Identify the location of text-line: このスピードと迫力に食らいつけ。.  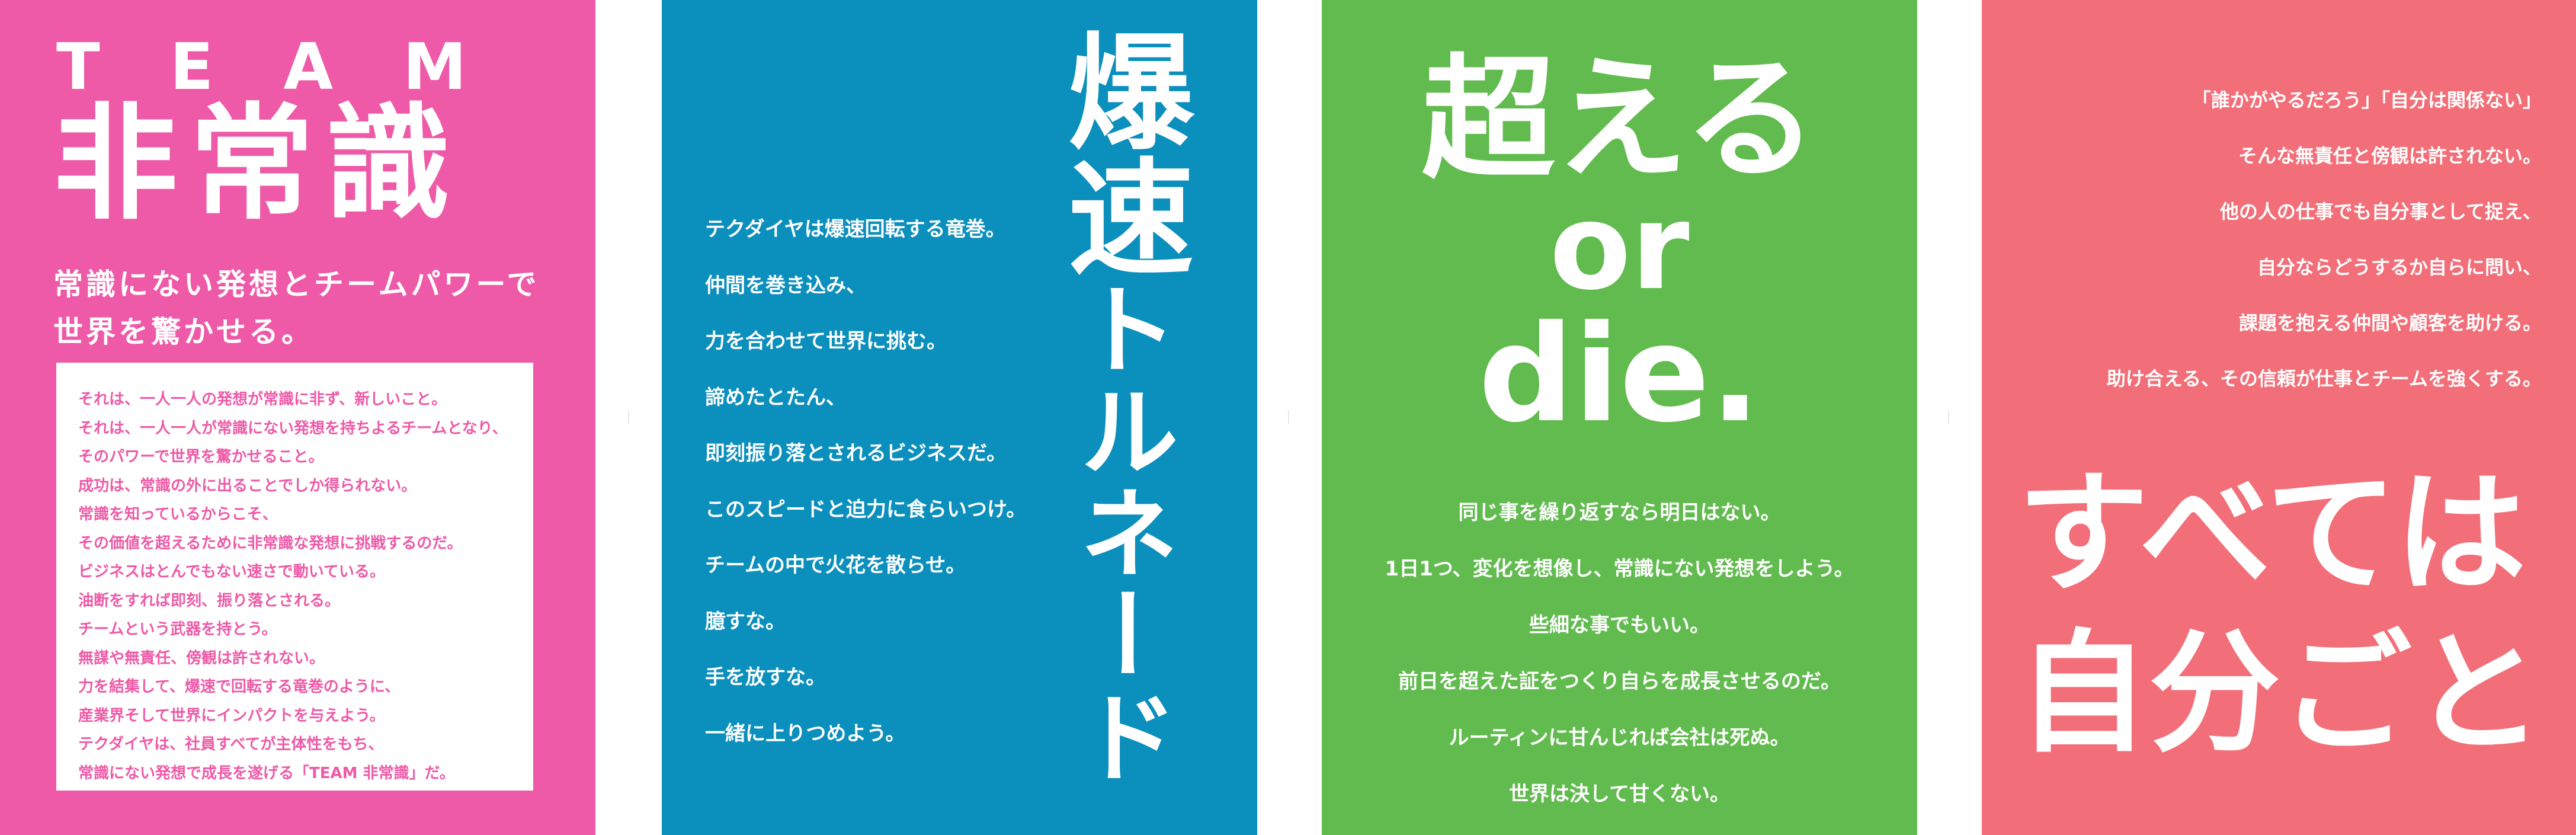
(866, 509).